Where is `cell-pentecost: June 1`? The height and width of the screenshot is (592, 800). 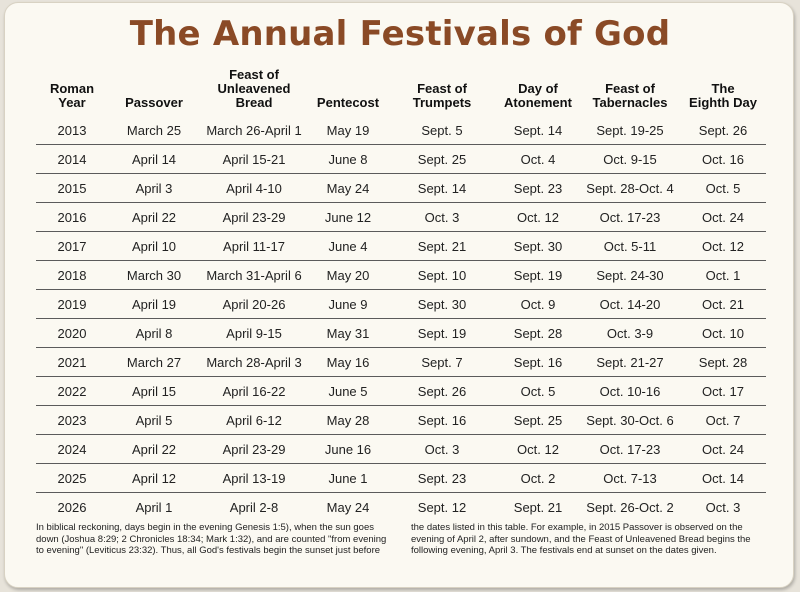
cell-pentecost: June 1 is located at coordinates (348, 478).